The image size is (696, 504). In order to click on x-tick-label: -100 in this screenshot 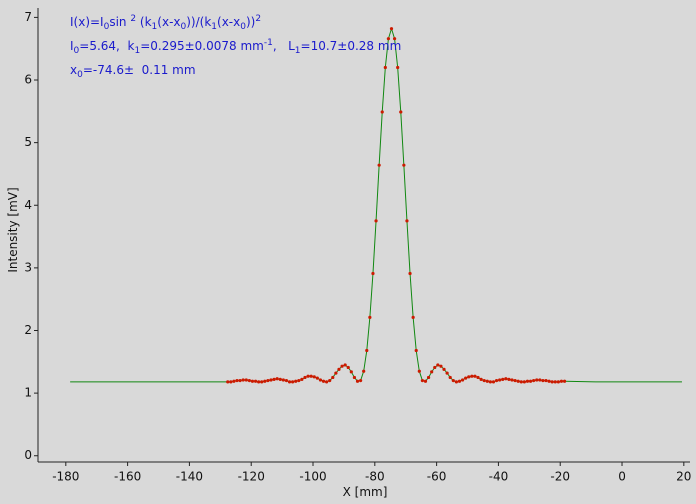, I will do `click(312, 477)`.